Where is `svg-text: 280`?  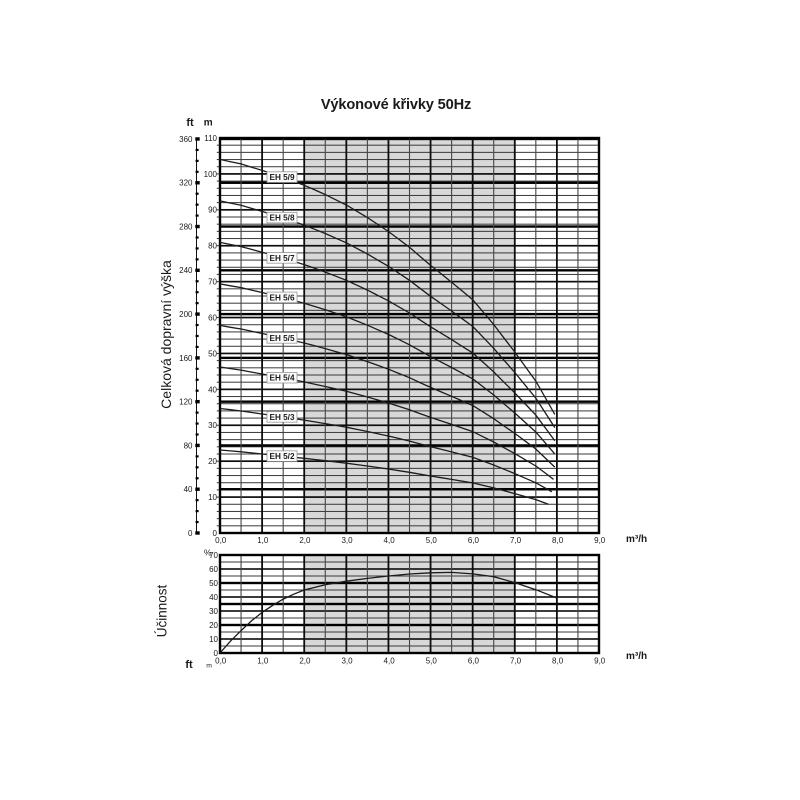
svg-text: 280 is located at coordinates (186, 226).